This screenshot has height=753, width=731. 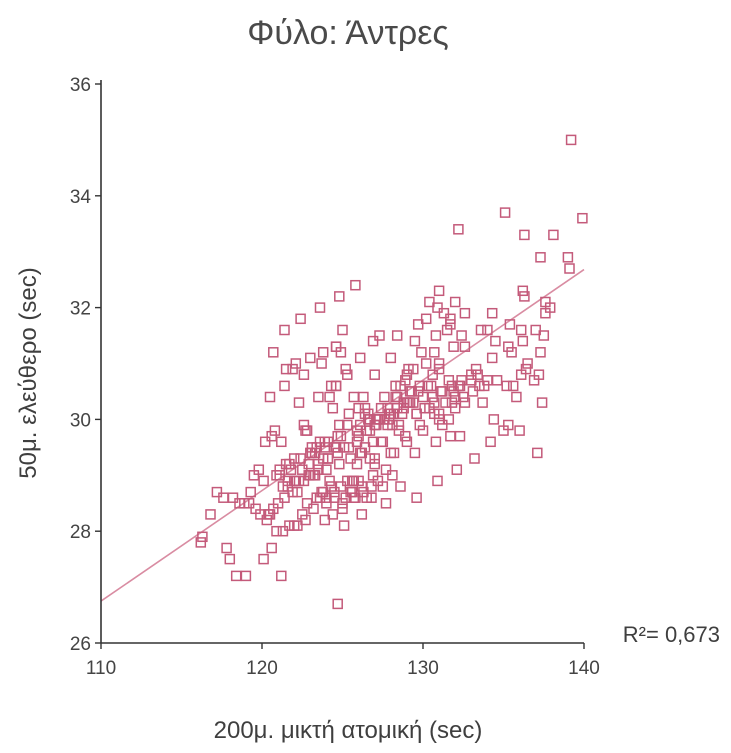 I want to click on y-tick-label: 28, so click(x=80, y=532).